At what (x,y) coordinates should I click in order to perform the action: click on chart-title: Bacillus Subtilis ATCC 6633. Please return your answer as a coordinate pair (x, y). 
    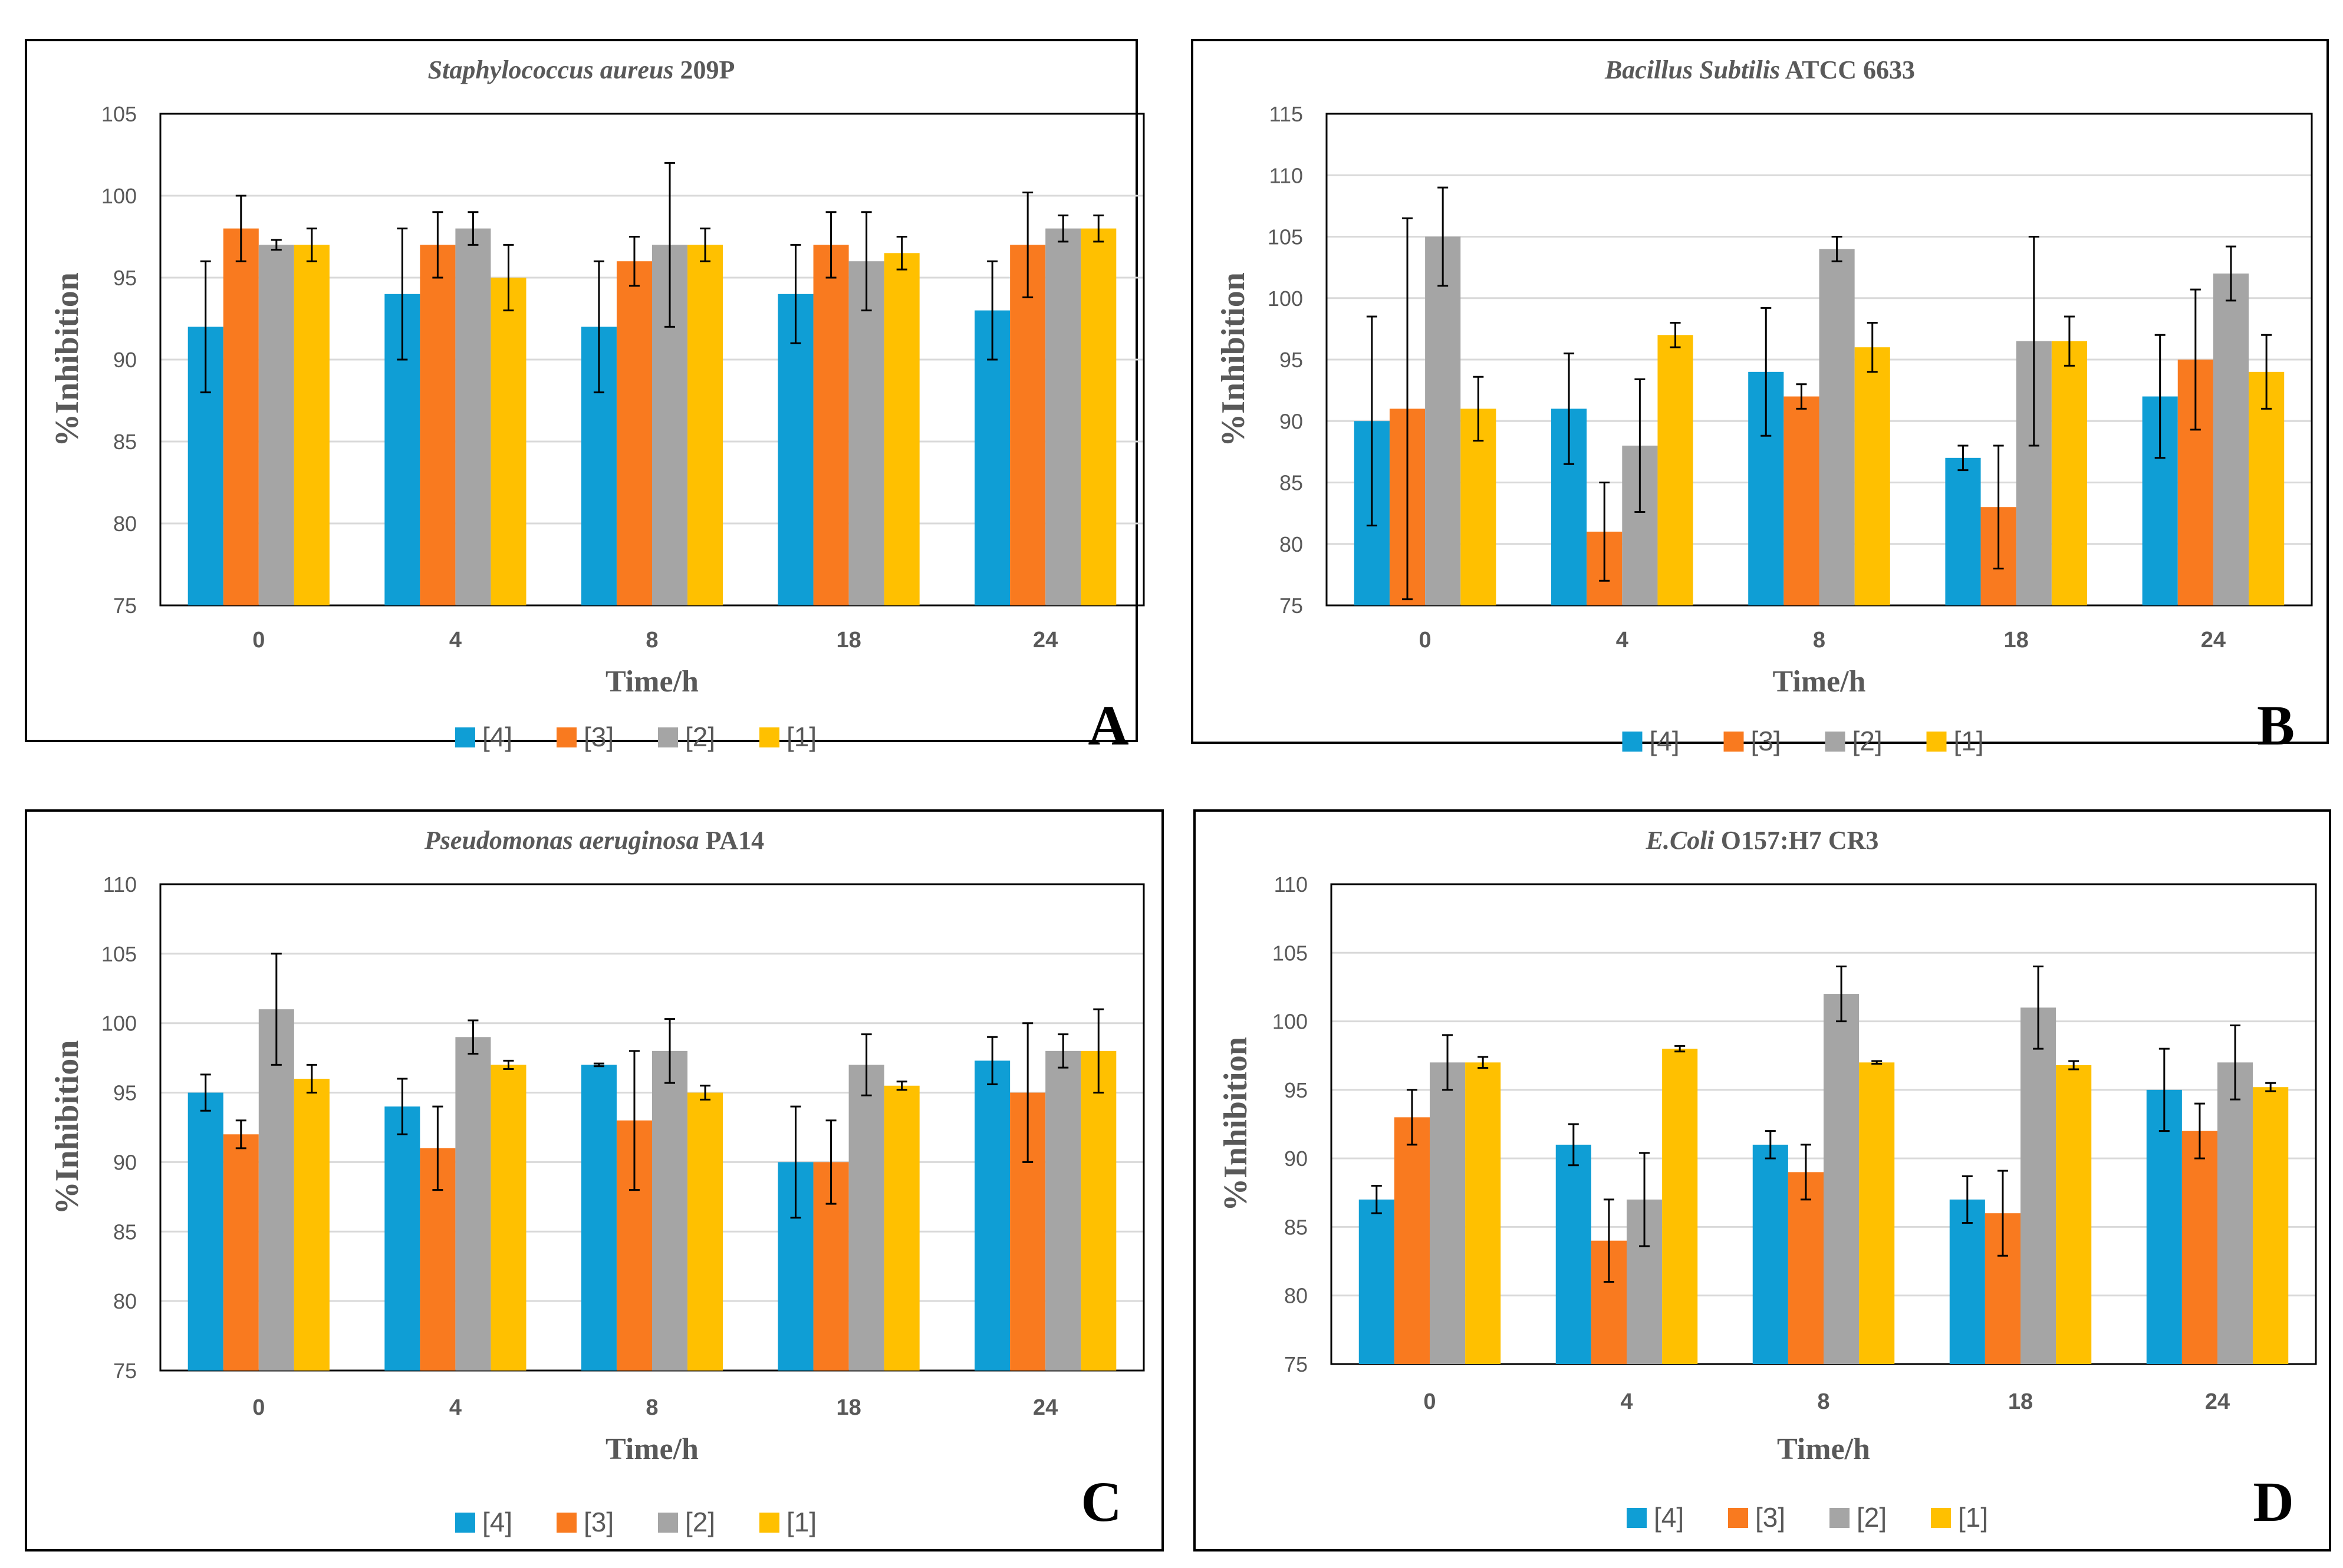
    Looking at the image, I should click on (1759, 69).